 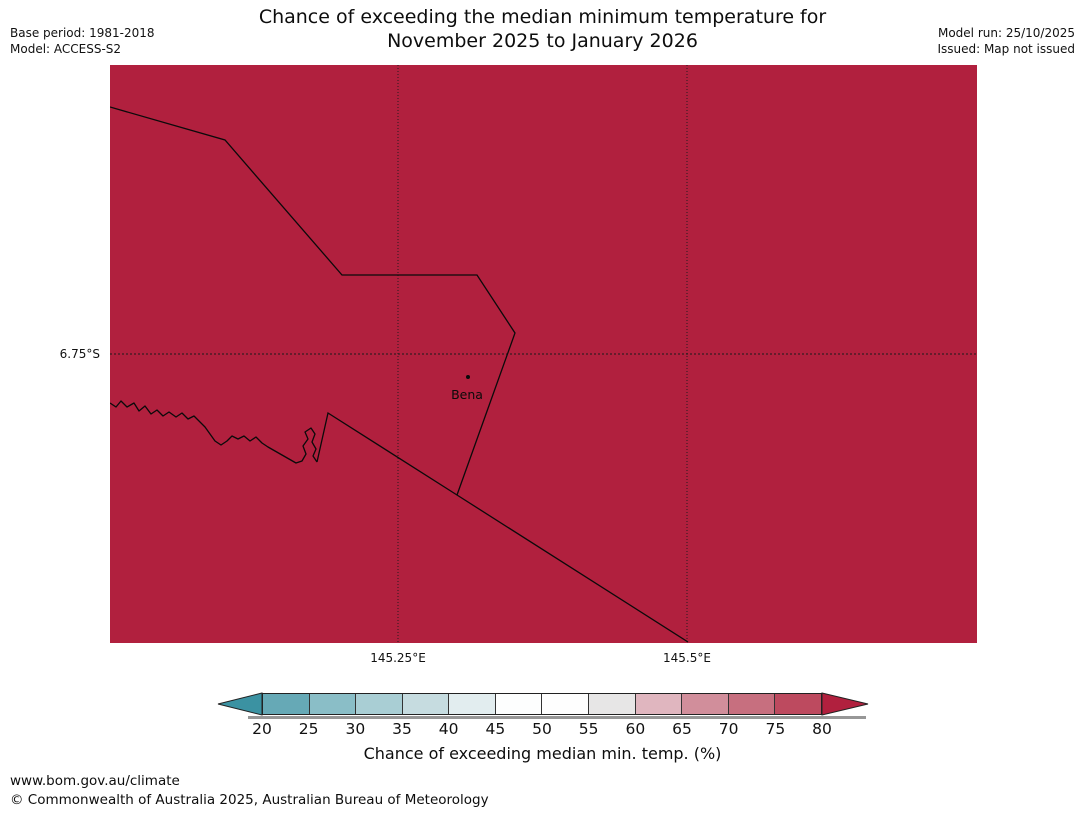 What do you see at coordinates (495, 729) in the screenshot?
I see `colorbar-tick-label: 45` at bounding box center [495, 729].